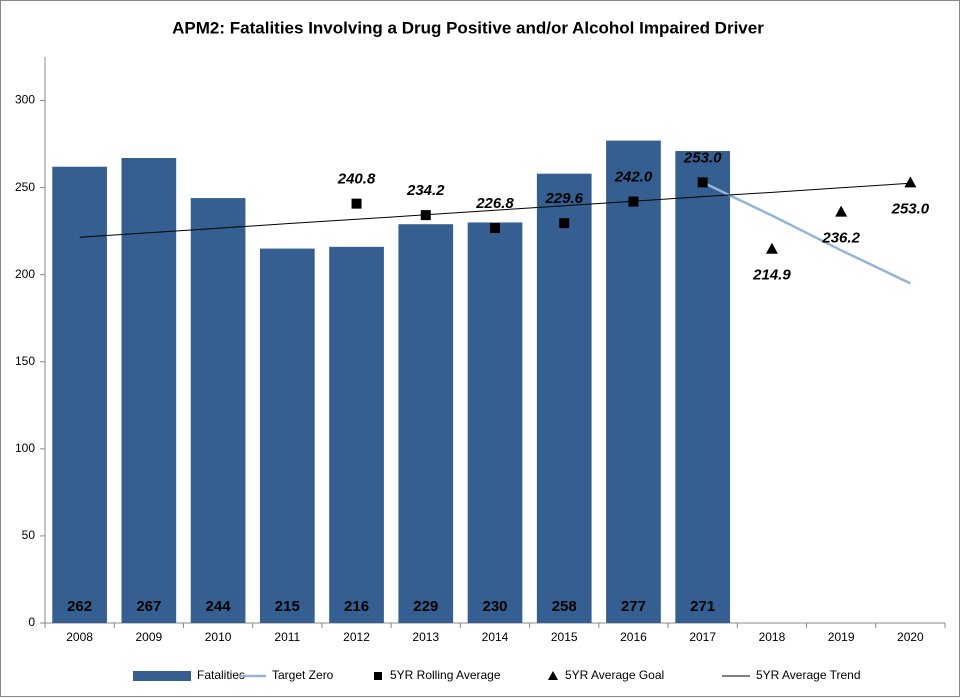 This screenshot has height=698, width=961. Describe the element at coordinates (840, 238) in the screenshot. I see `data-label: 236.2` at that location.